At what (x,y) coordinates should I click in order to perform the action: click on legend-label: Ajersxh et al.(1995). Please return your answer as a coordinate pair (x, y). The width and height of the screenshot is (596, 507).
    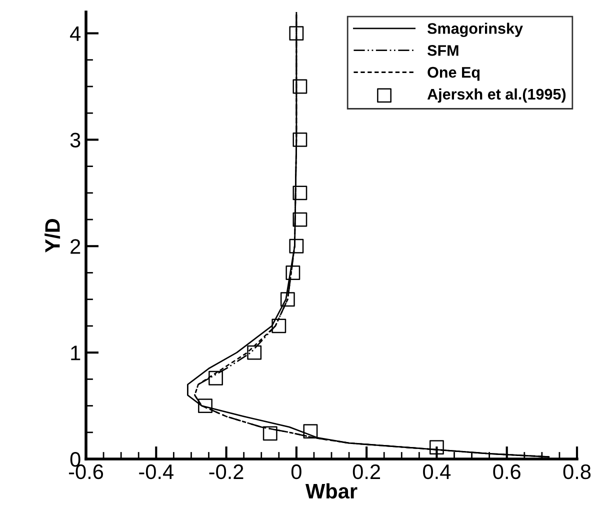
    Looking at the image, I should click on (496, 95).